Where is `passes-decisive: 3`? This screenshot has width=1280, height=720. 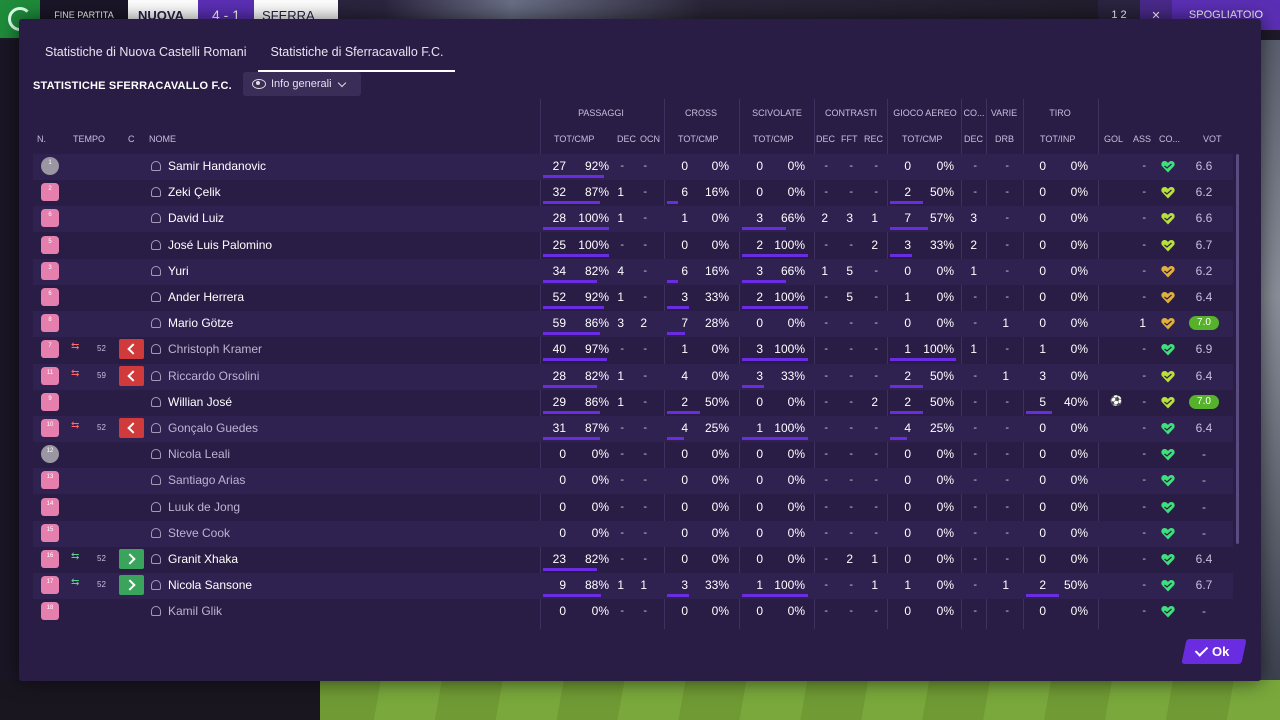 passes-decisive: 3 is located at coordinates (620, 323).